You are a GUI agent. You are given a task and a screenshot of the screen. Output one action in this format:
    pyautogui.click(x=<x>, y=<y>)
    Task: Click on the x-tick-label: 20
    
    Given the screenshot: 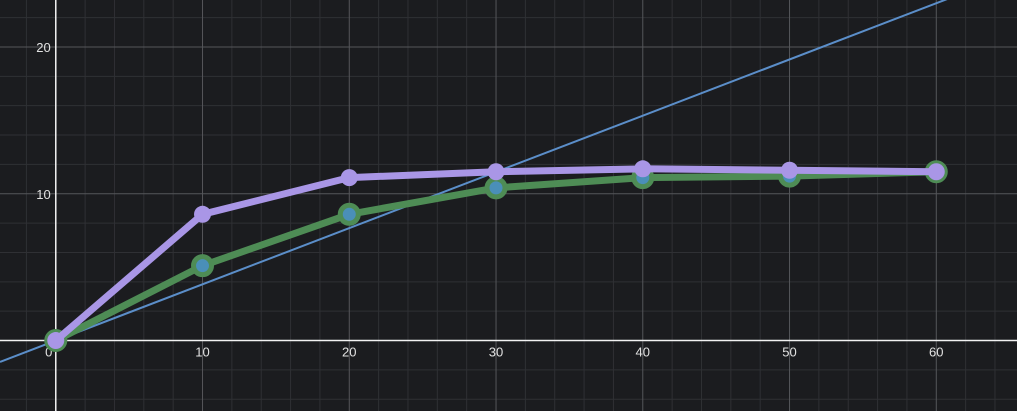 What is the action you would take?
    pyautogui.click(x=349, y=352)
    